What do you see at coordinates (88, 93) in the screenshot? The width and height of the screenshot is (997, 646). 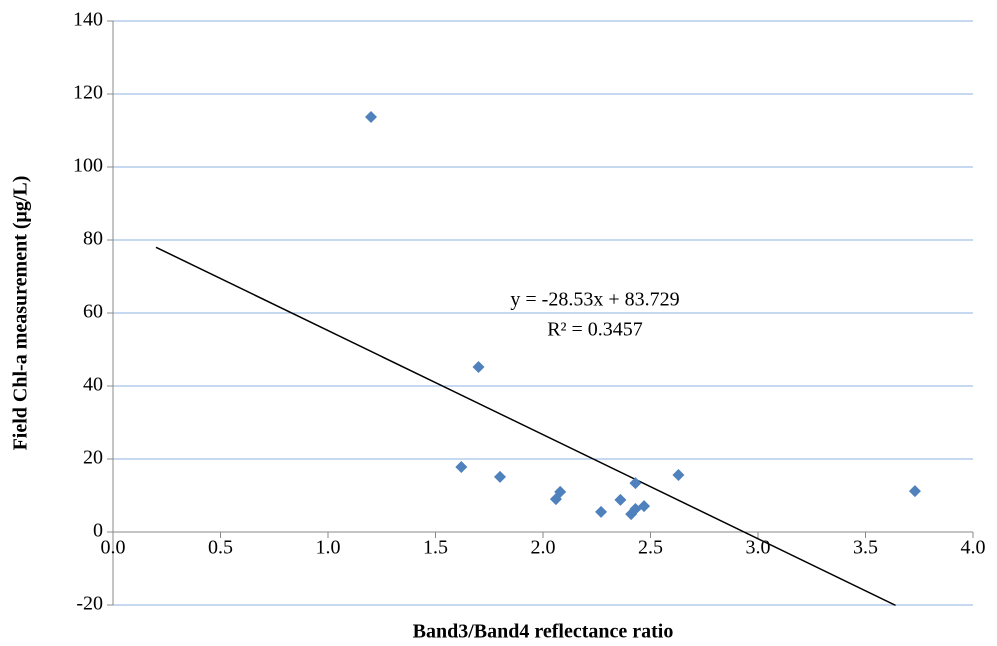 I see `y-tick-label: 120` at bounding box center [88, 93].